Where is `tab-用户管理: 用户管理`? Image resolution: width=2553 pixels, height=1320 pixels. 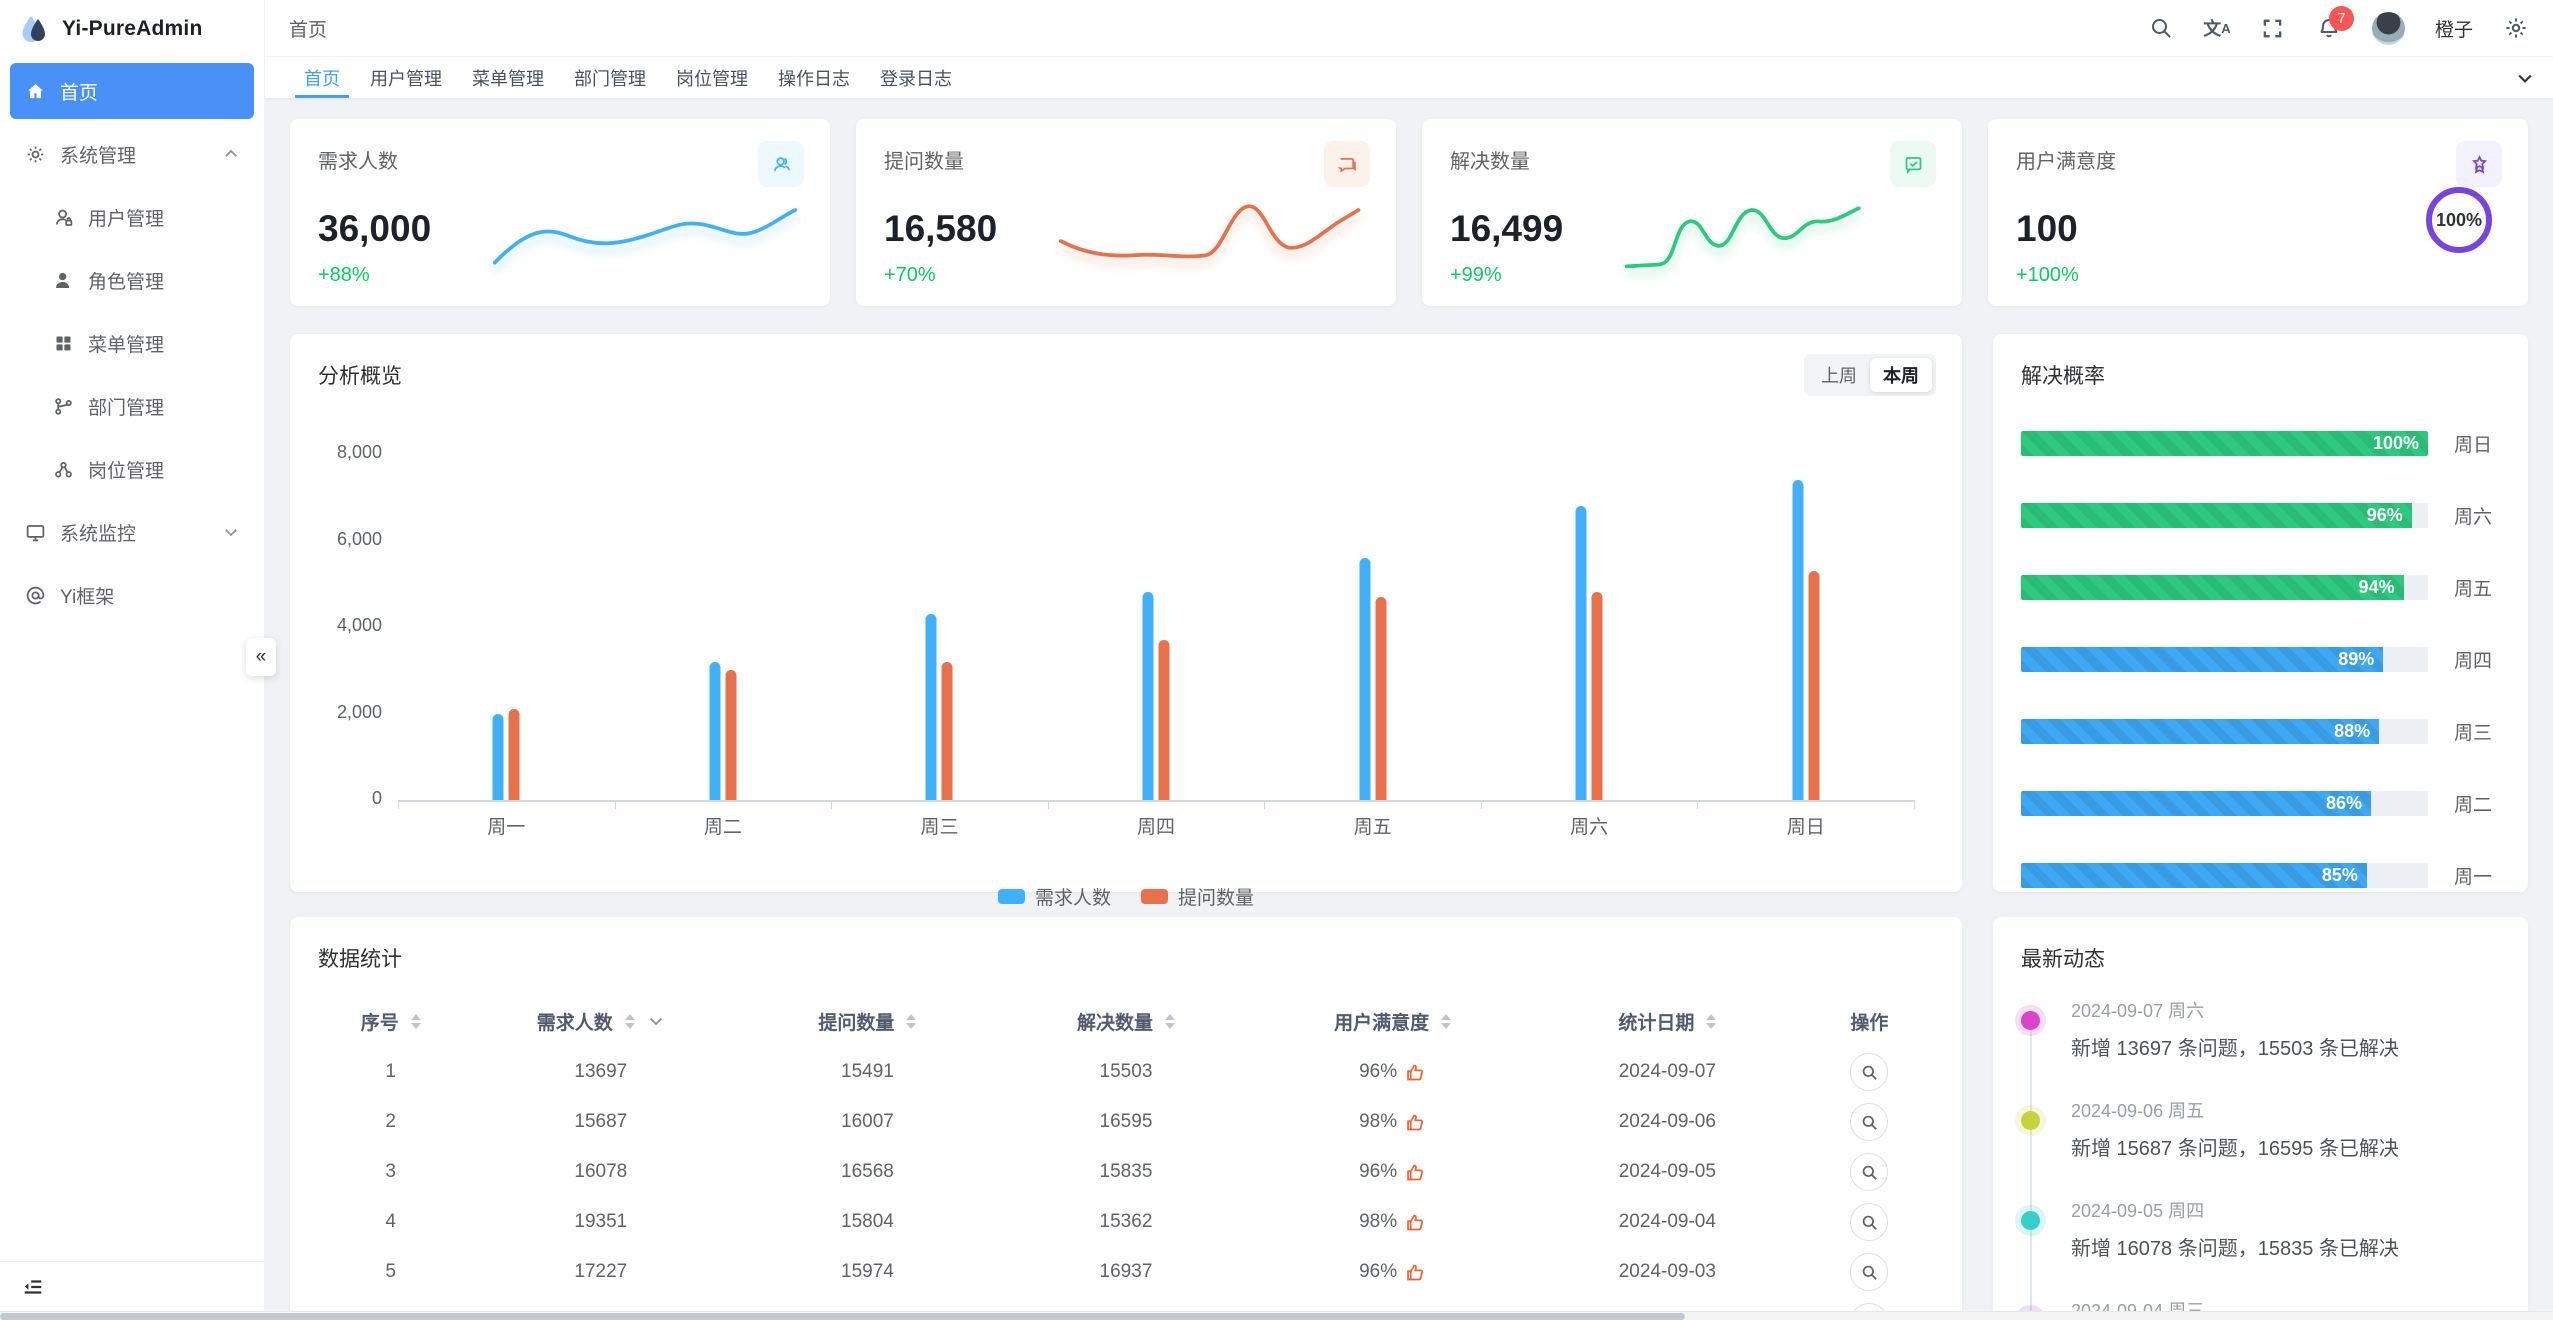 tab-用户管理: 用户管理 is located at coordinates (406, 78).